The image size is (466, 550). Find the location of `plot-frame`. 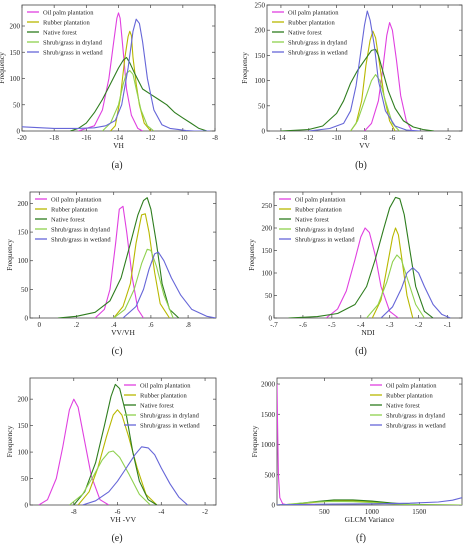

plot-frame is located at coordinates (369, 441).